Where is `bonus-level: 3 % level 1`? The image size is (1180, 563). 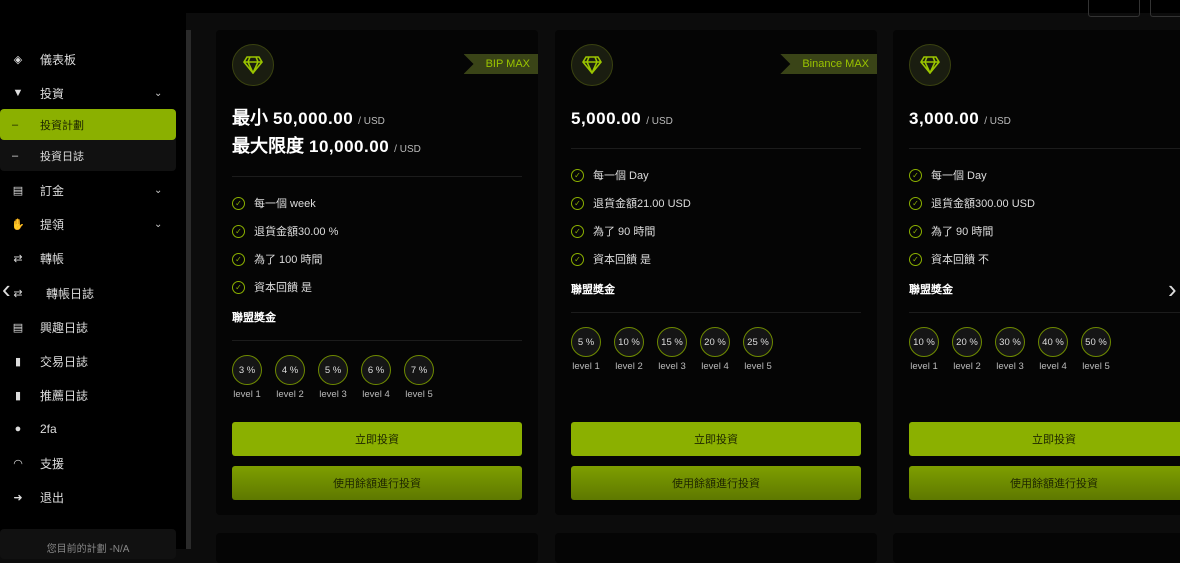
bonus-level: 3 % level 1 is located at coordinates (247, 377).